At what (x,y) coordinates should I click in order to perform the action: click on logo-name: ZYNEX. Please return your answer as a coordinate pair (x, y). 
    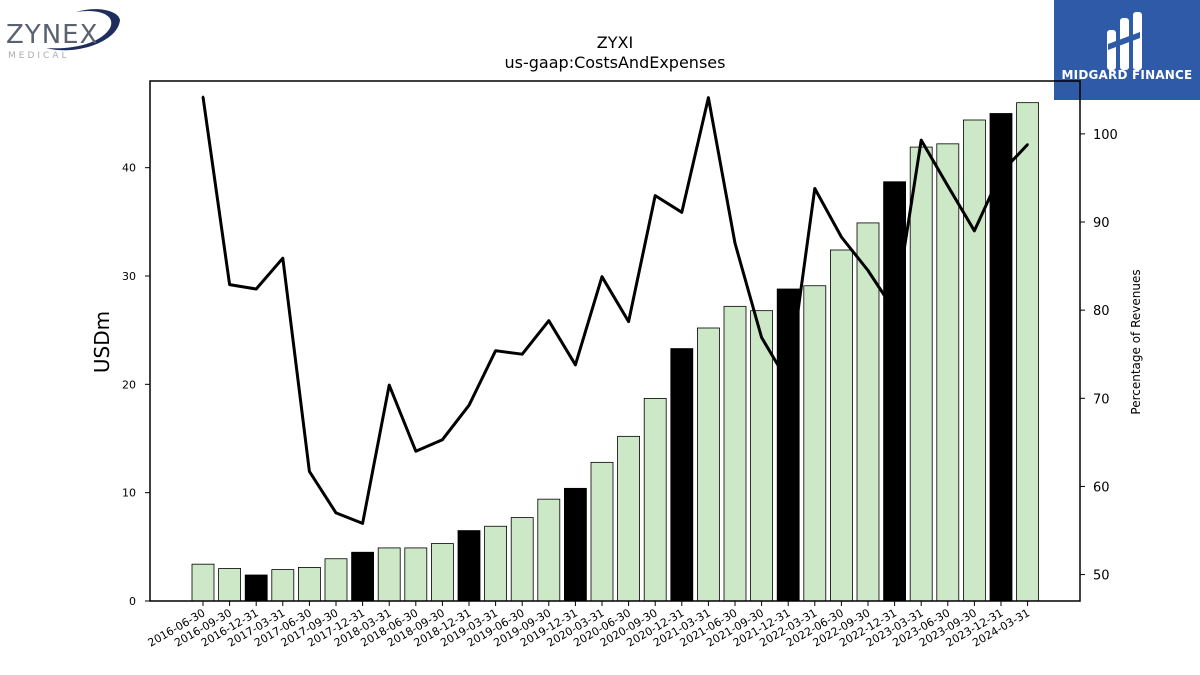
    Looking at the image, I should click on (52, 35).